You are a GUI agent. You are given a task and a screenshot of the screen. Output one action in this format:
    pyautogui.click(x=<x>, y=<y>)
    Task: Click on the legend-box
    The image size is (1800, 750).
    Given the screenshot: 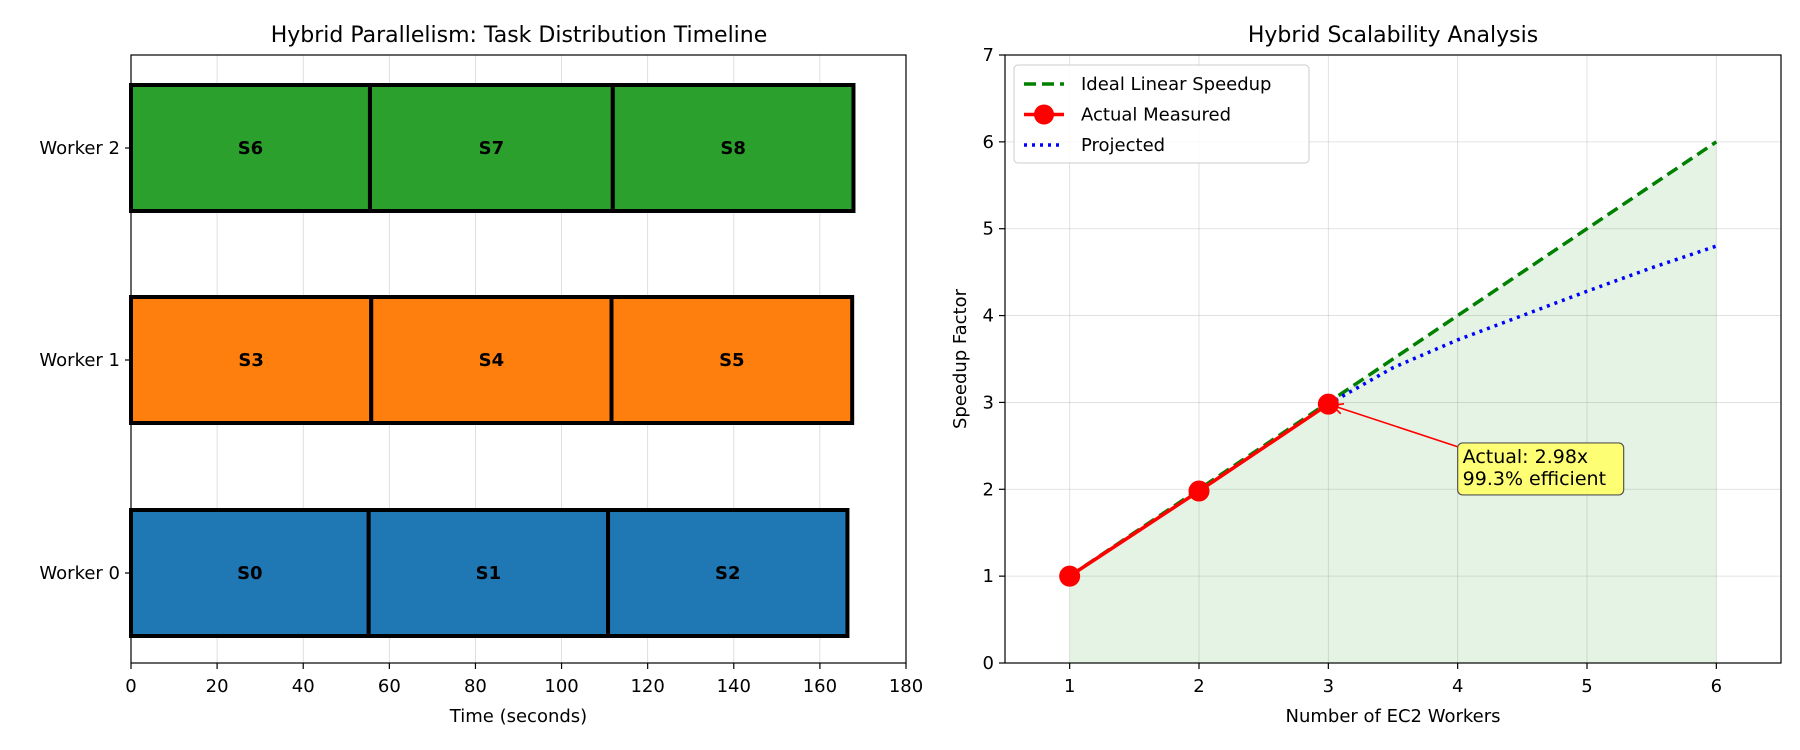 What is the action you would take?
    pyautogui.click(x=1161, y=114)
    